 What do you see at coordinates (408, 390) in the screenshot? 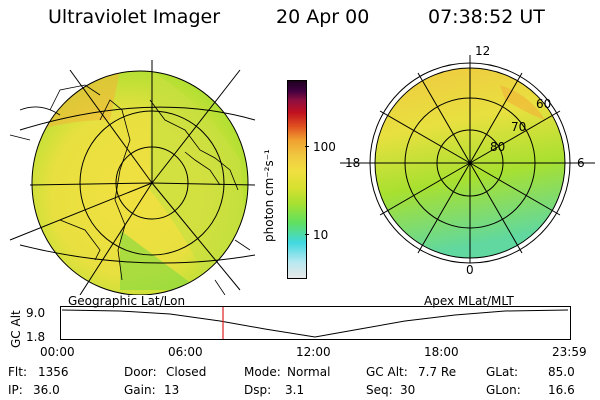
I see `seq-value: 30` at bounding box center [408, 390].